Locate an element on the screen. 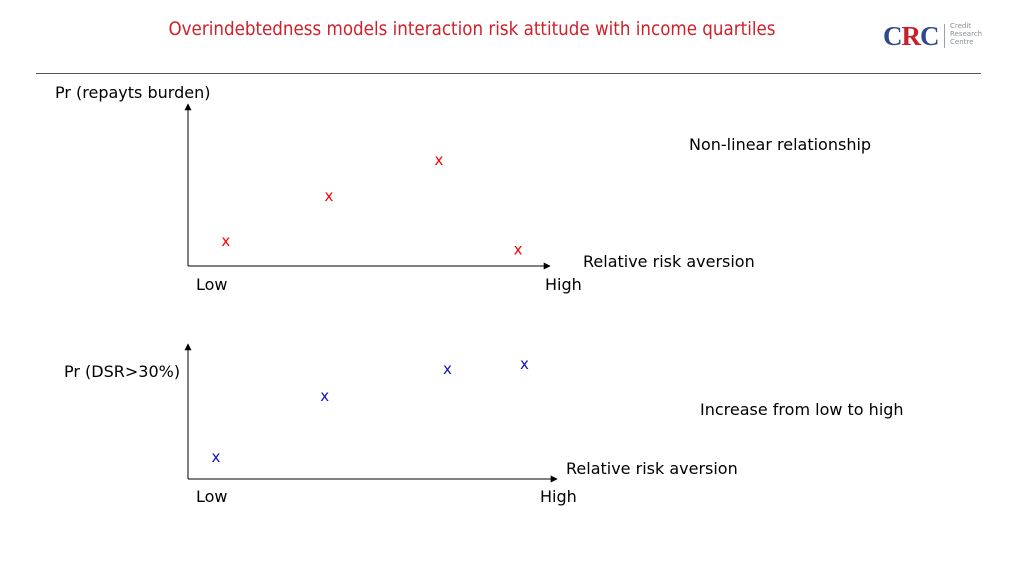 This screenshot has height=576, width=1024. logo-mark: CRC is located at coordinates (911, 36).